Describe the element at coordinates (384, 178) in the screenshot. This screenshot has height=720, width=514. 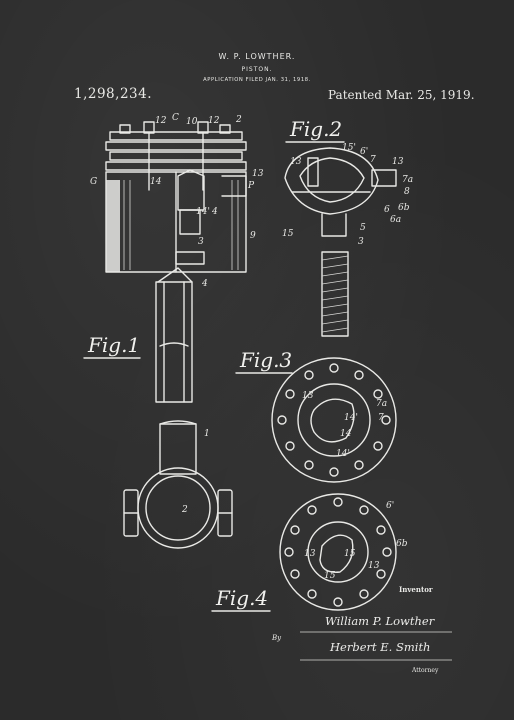
I see `fig2-side-boss` at that location.